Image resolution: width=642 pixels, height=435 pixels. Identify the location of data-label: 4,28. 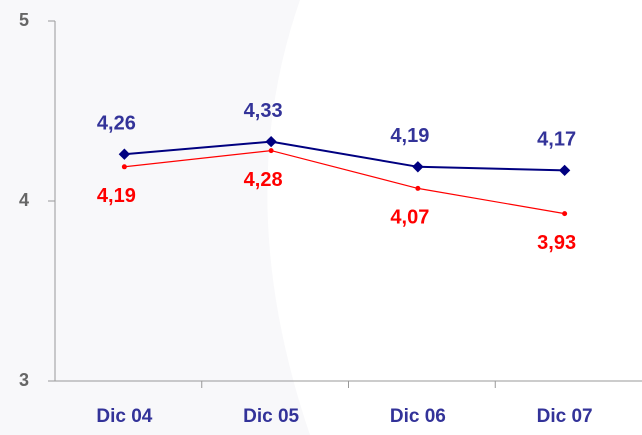
(263, 180).